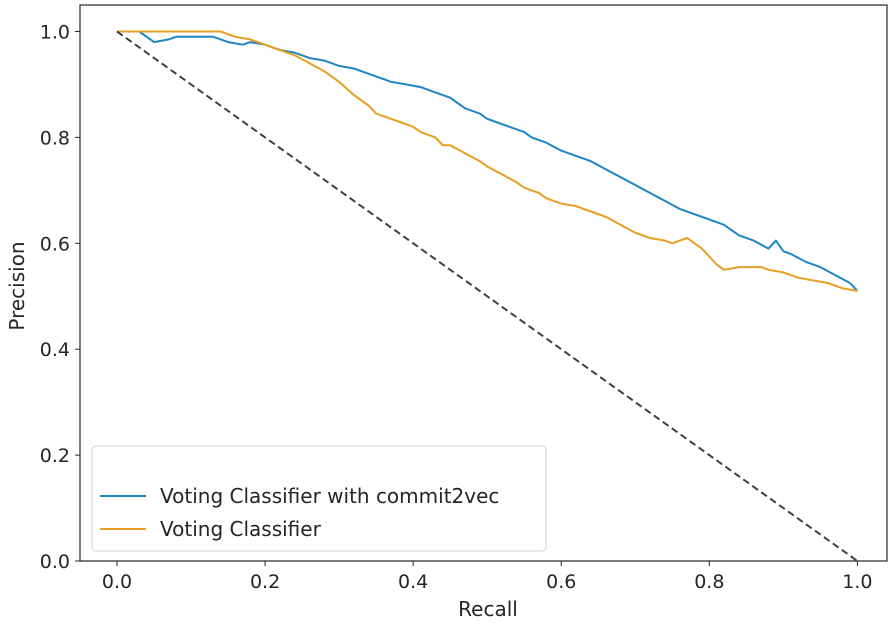 The width and height of the screenshot is (889, 623). What do you see at coordinates (487, 577) in the screenshot?
I see `x-axis-ticks: 0.0 0.2 0.4 0.6 0.8 1.0` at bounding box center [487, 577].